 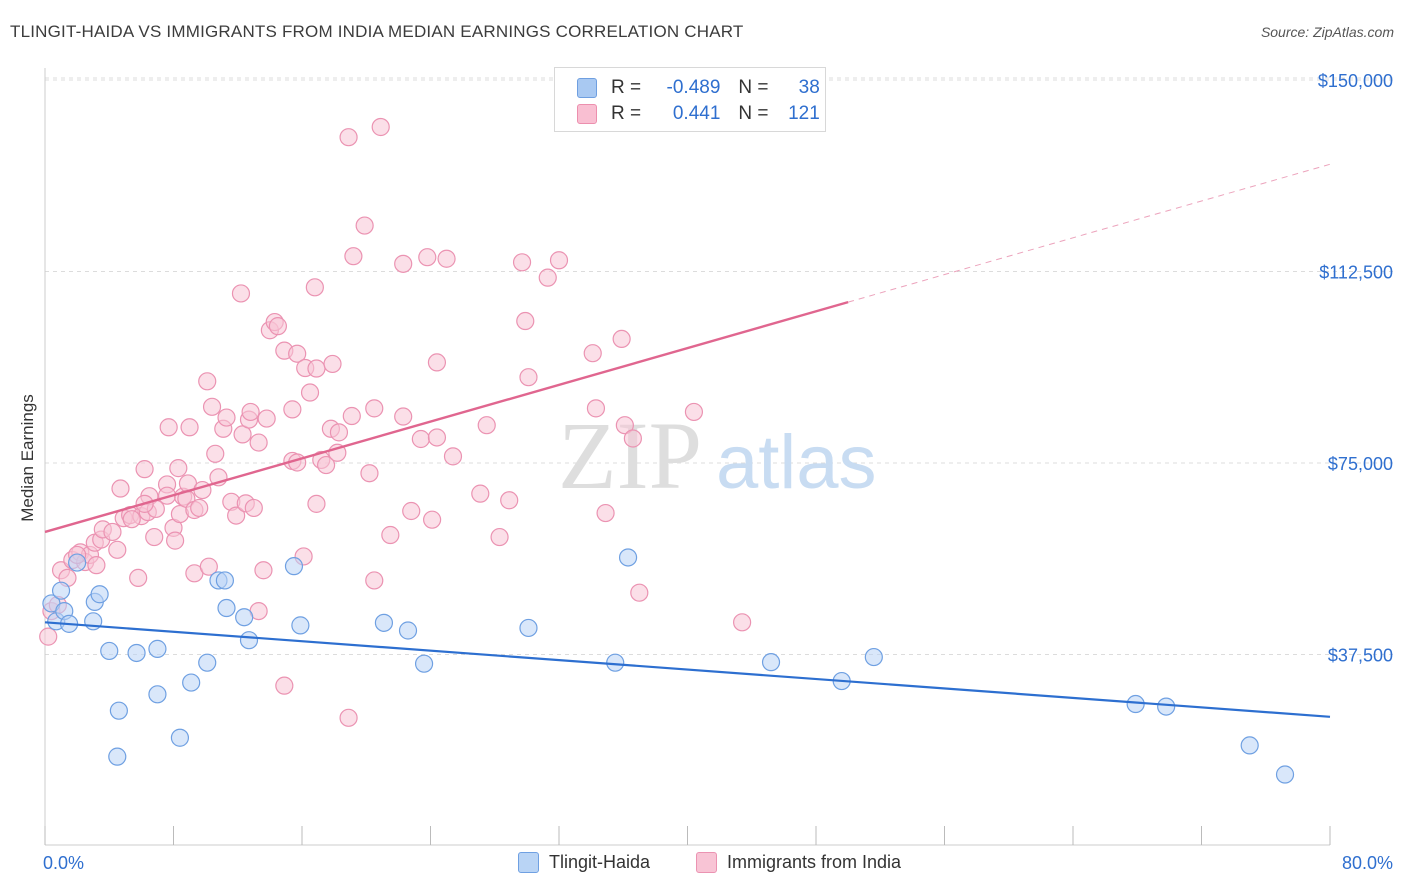 What do you see at coordinates (600, 862) in the screenshot?
I see `legend-label-tlingit: Tlingit-Haida` at bounding box center [600, 862].